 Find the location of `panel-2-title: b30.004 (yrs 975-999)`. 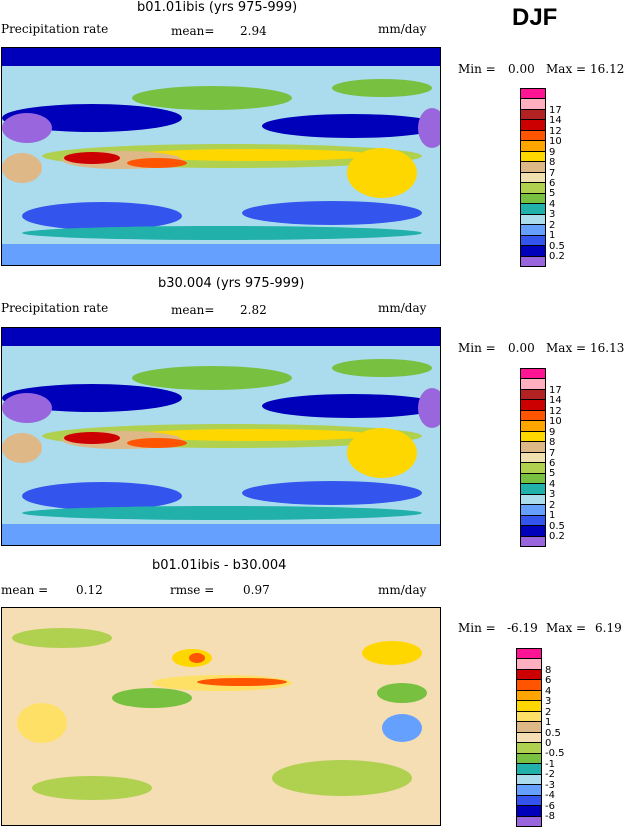

panel-2-title: b30.004 (yrs 975-999) is located at coordinates (231, 283).